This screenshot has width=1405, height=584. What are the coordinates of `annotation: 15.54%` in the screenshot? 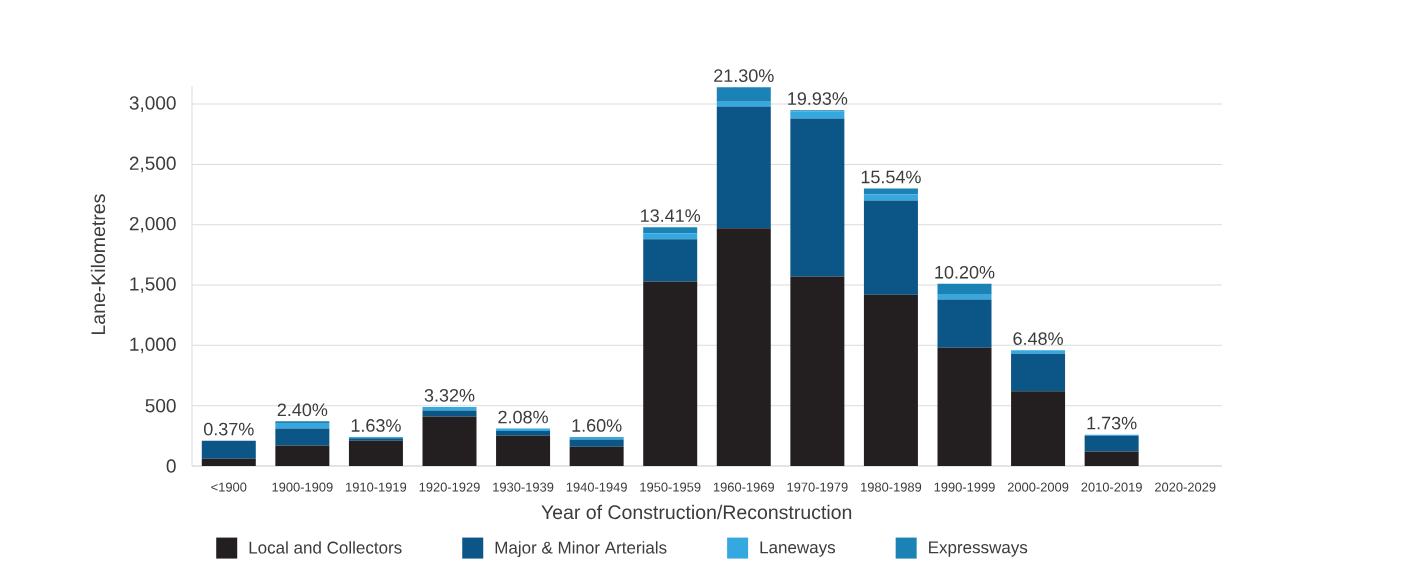 It's located at (891, 177).